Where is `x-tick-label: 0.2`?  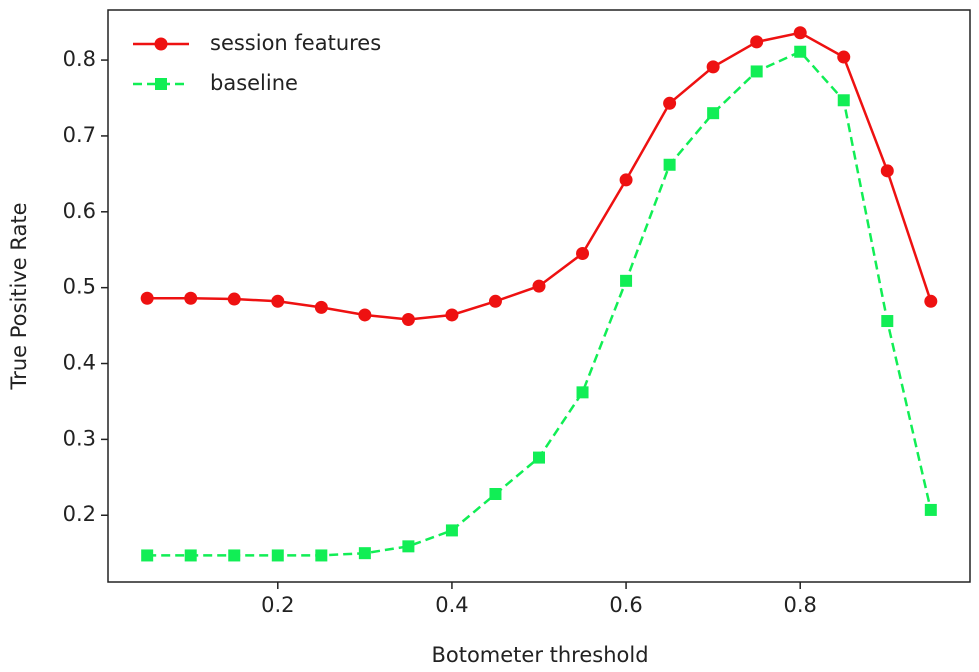 x-tick-label: 0.2 is located at coordinates (277, 605).